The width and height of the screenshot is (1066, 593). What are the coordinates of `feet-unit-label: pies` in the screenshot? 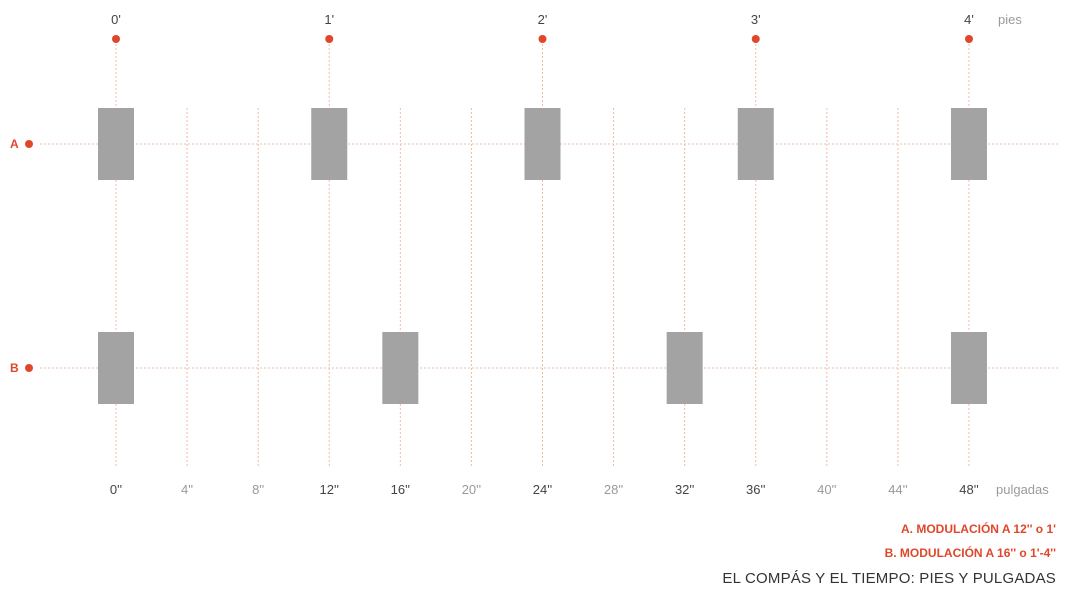 It's located at (1010, 19).